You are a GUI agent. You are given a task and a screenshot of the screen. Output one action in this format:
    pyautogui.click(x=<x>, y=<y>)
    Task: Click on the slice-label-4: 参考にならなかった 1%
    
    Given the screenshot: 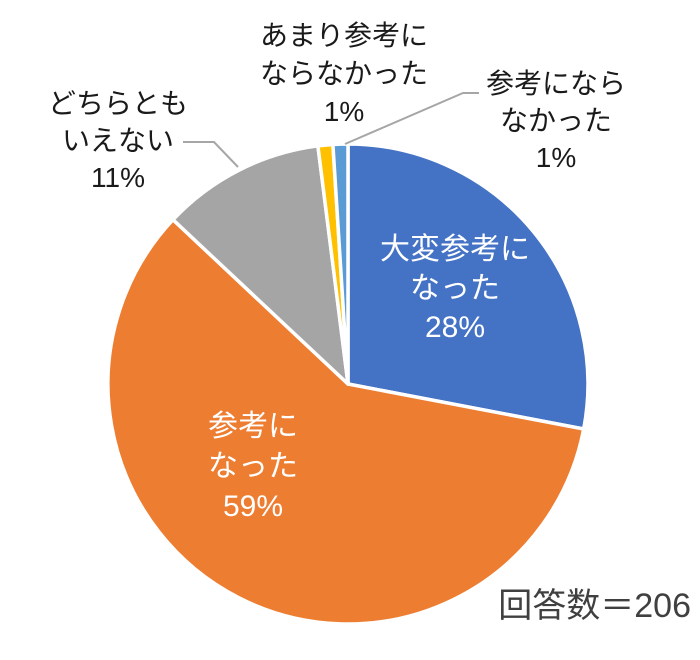 What is the action you would take?
    pyautogui.click(x=556, y=120)
    